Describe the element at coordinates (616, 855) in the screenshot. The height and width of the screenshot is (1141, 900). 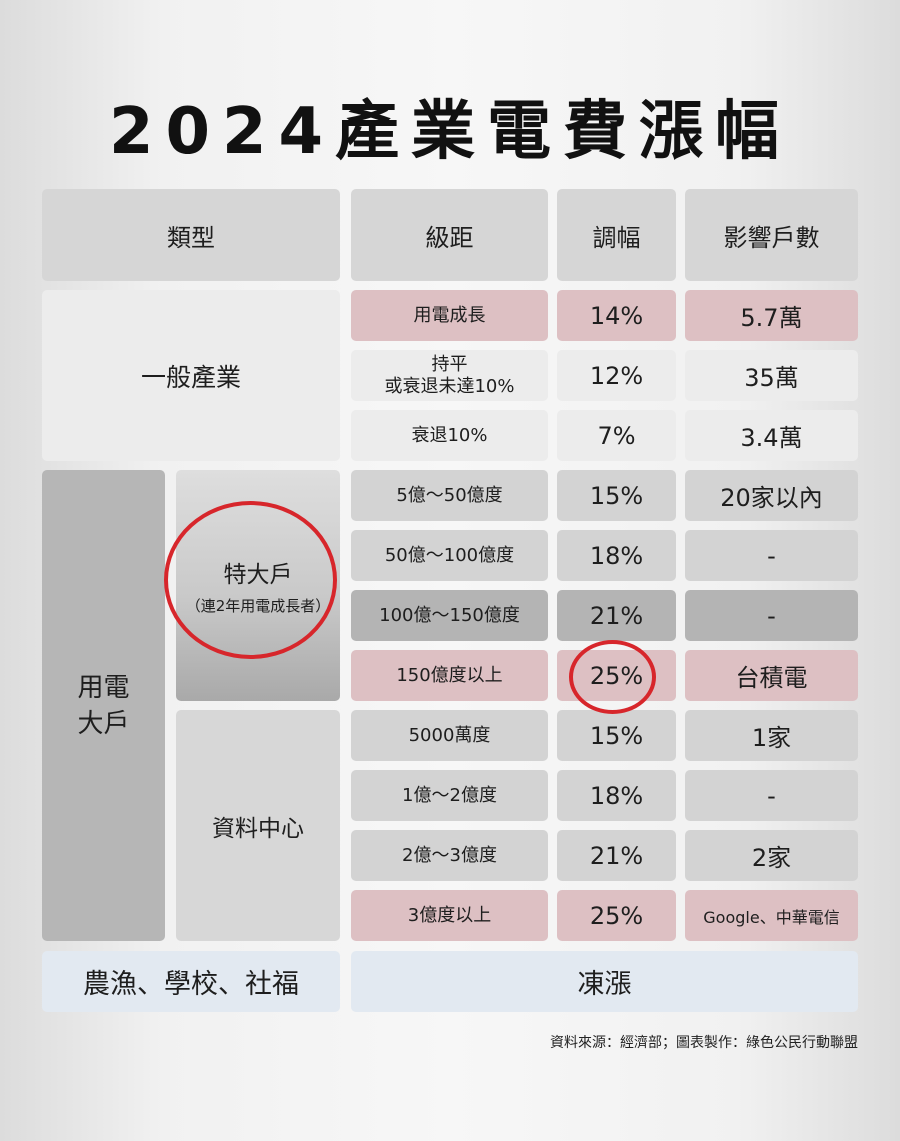
I see `data-center-row-3-rate: 21%` at that location.